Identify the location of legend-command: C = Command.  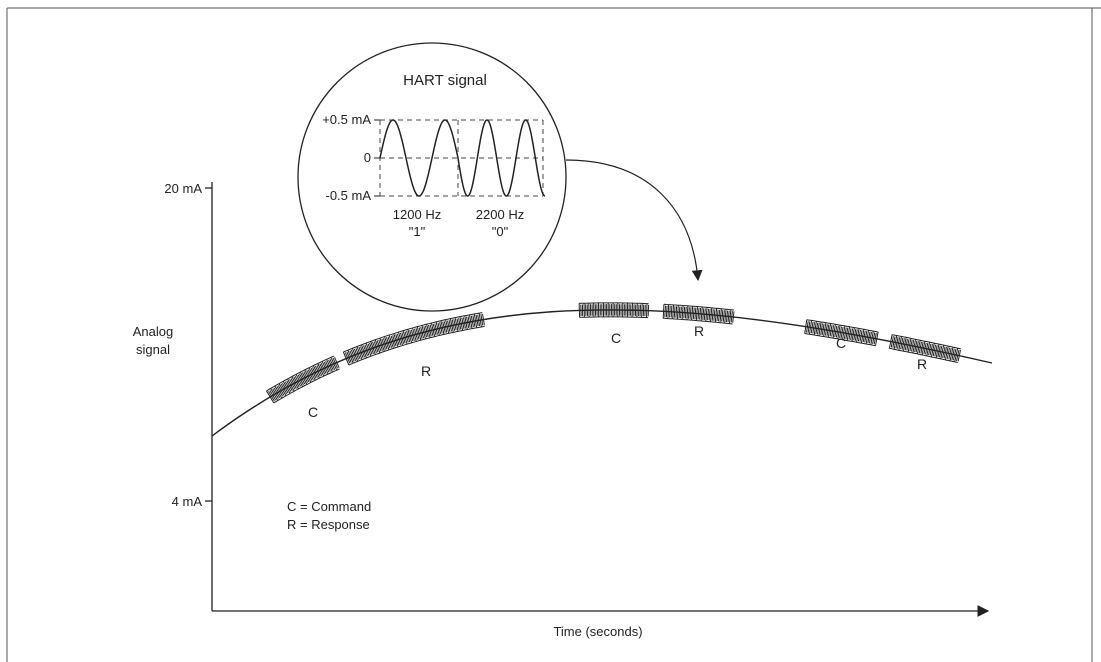
(329, 506).